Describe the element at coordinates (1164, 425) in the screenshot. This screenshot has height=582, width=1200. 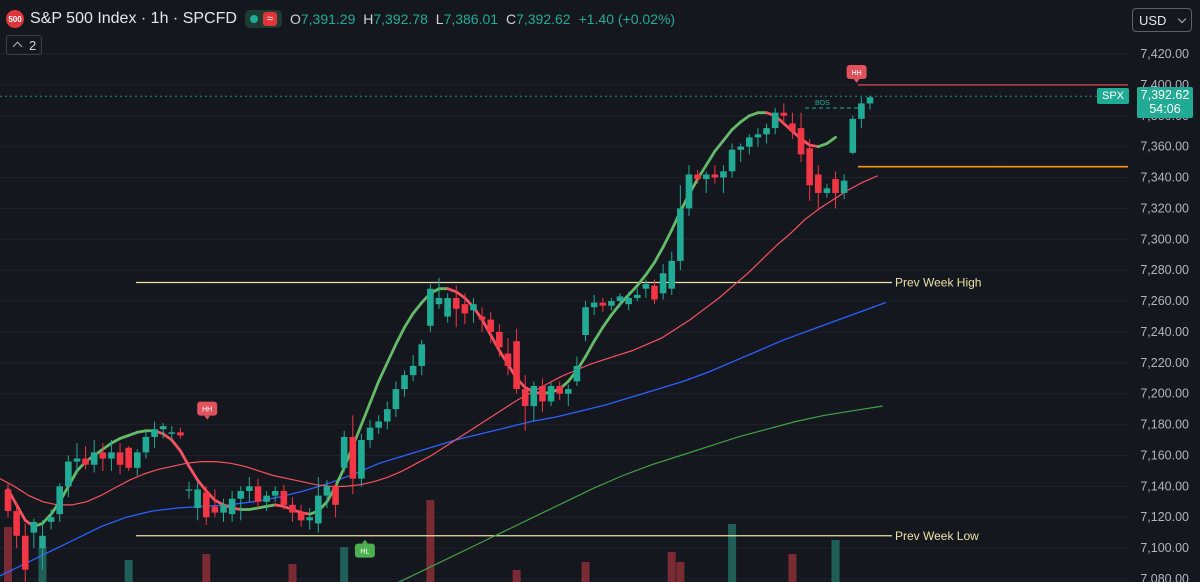
I see `y-tick-label-12: 7,180.00` at that location.